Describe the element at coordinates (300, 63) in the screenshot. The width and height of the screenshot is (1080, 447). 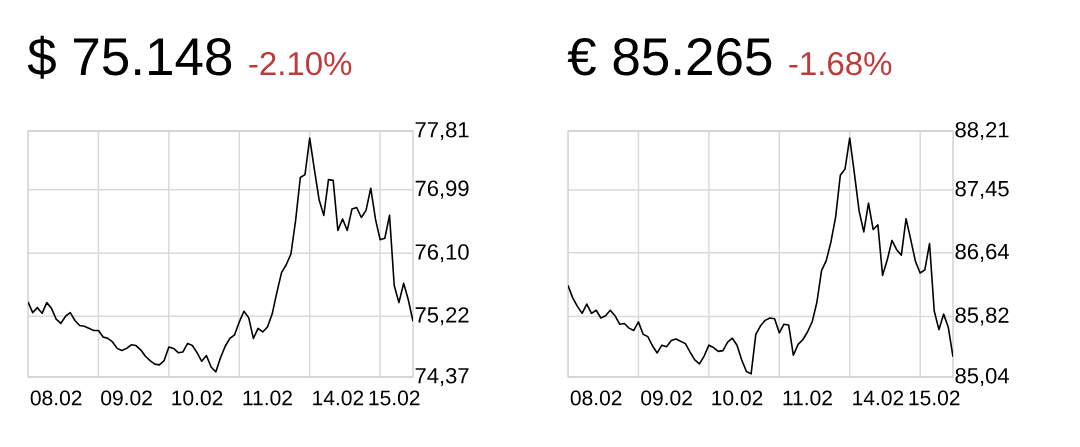
I see `chart-subtitle: -2.10%` at that location.